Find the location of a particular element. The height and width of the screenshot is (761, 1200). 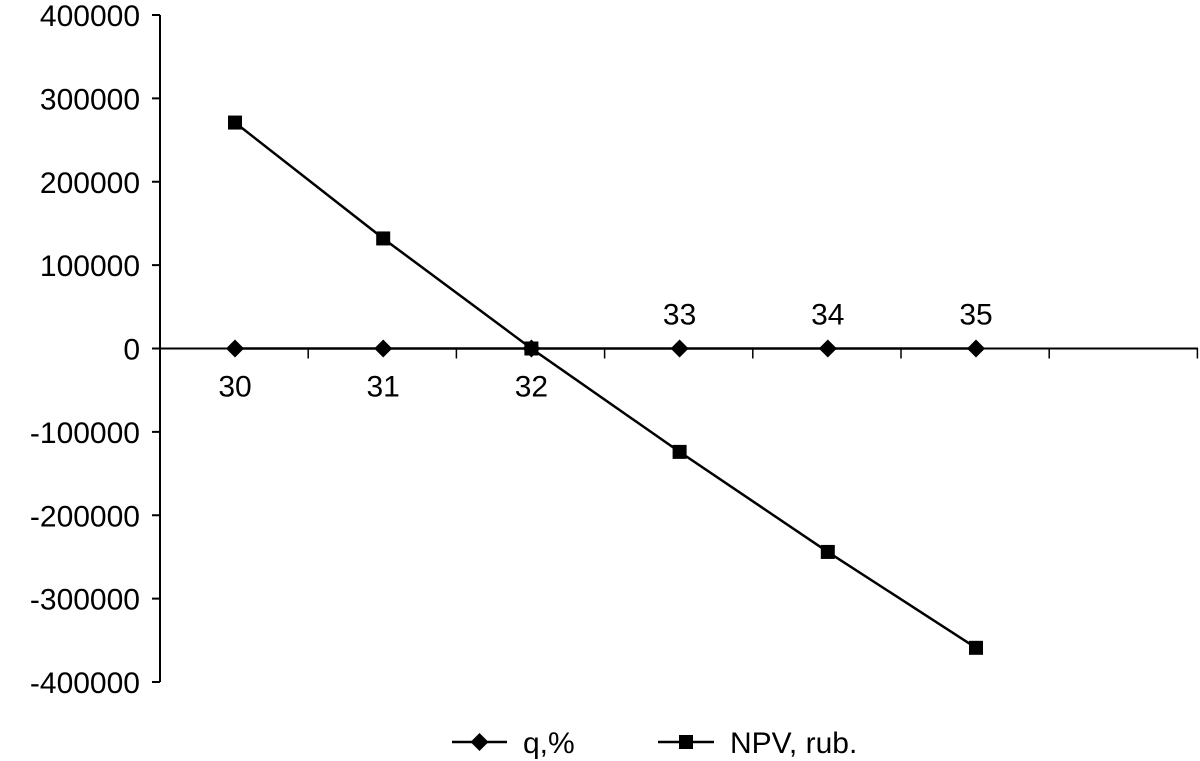

y-tick-label: -400000 is located at coordinates (85, 683).